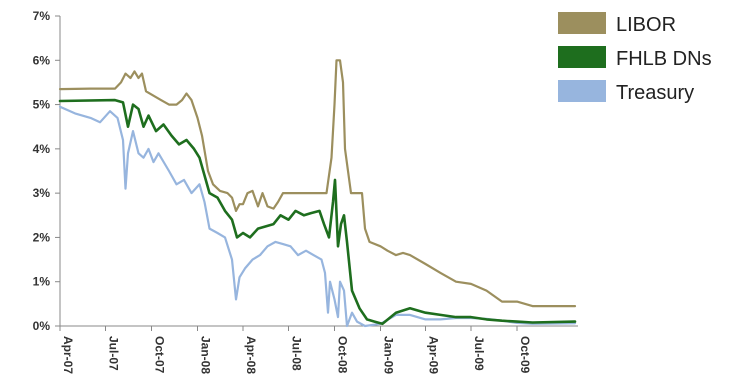  What do you see at coordinates (343, 355) in the screenshot?
I see `x-tick-label: Oct-08` at bounding box center [343, 355].